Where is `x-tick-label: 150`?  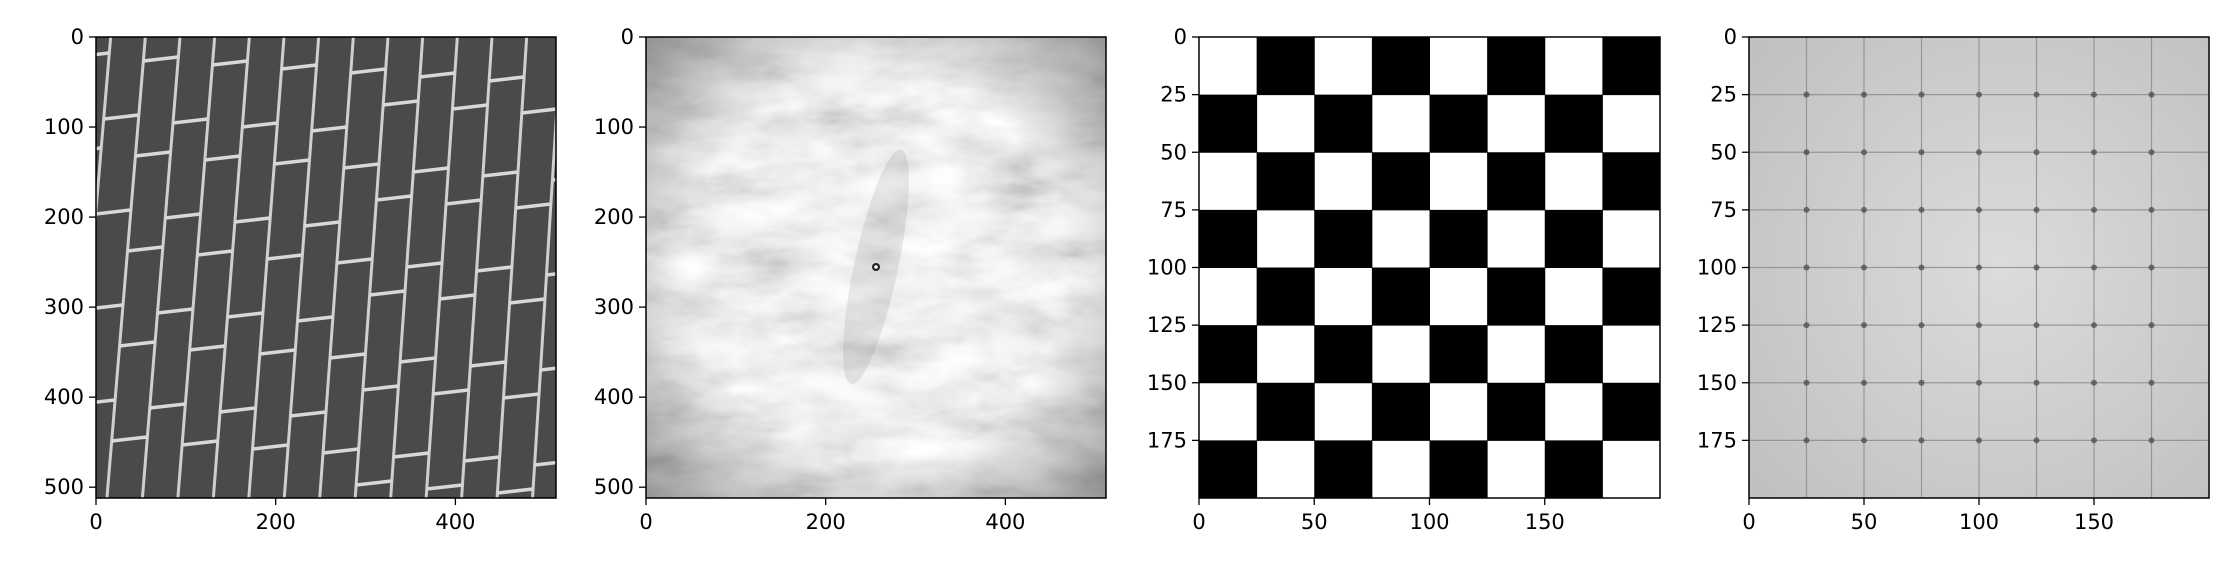
x-tick-label: 150 is located at coordinates (1545, 522).